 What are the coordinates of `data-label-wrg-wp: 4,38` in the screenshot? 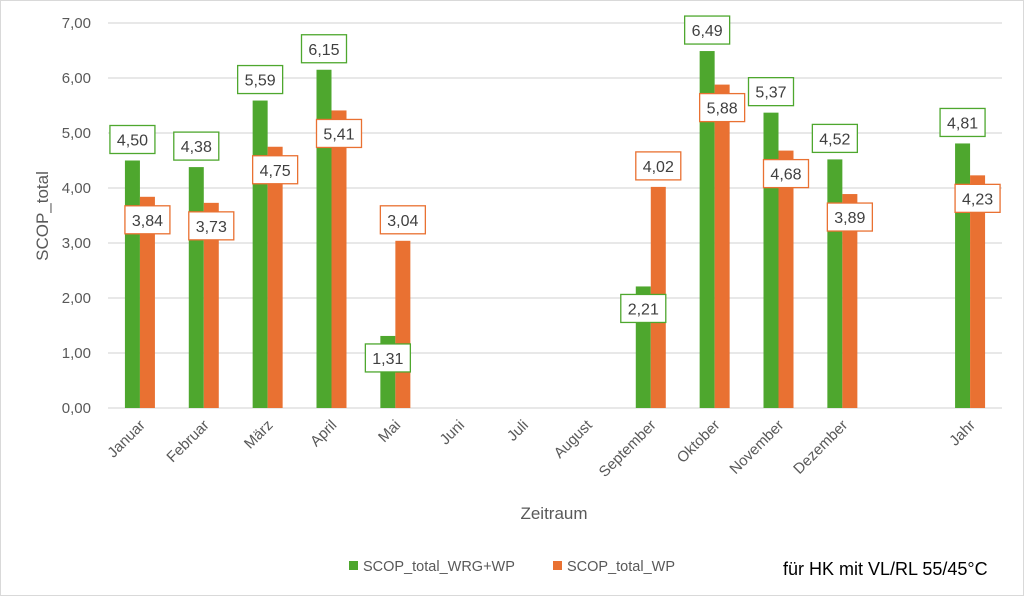 It's located at (196, 147).